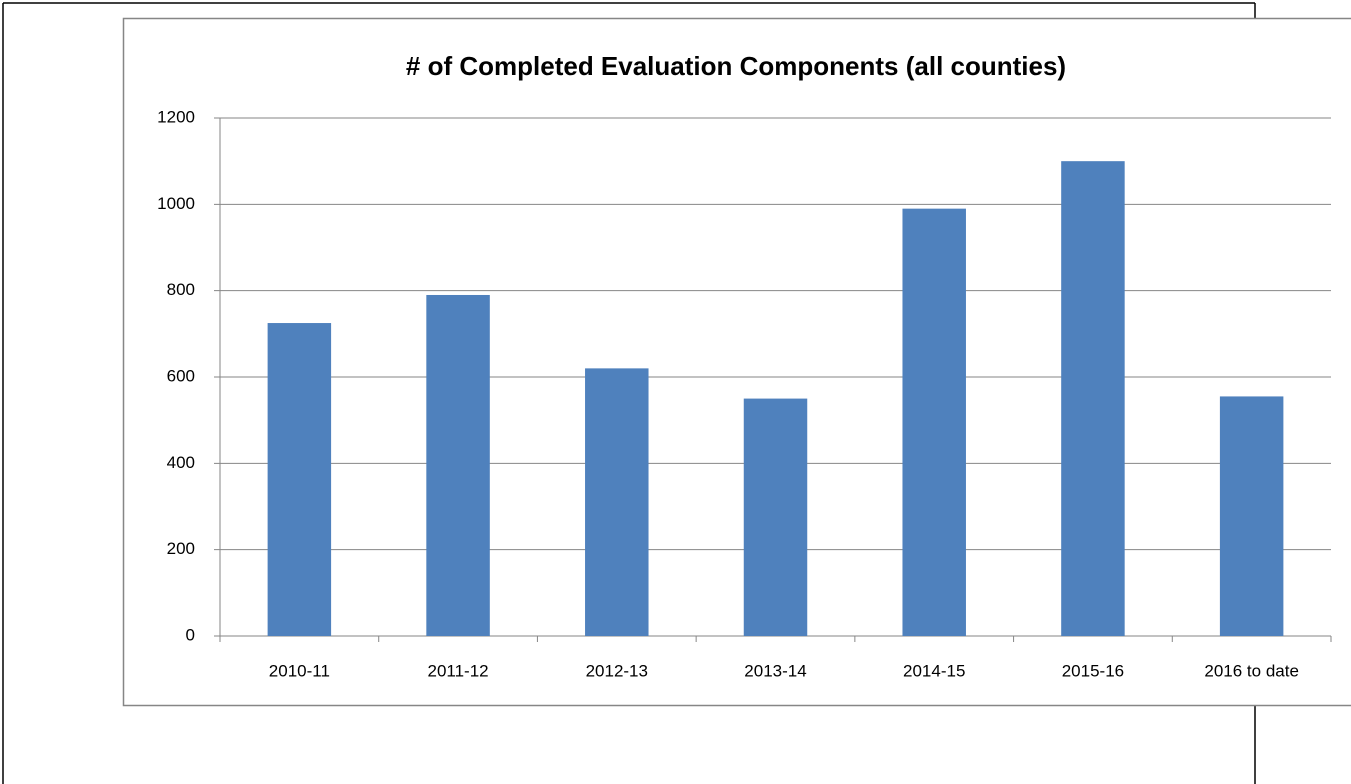  I want to click on y-tick-label: 600, so click(181, 375).